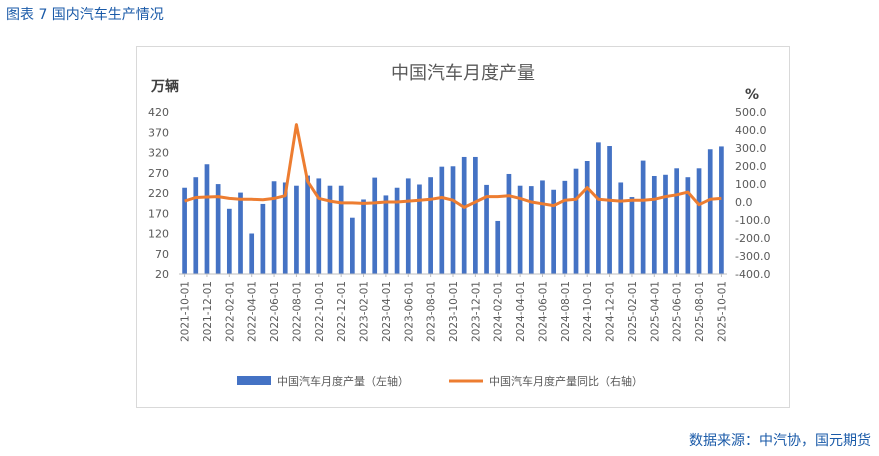 Image resolution: width=879 pixels, height=456 pixels. I want to click on right-tick-label: 200.0, so click(751, 166).